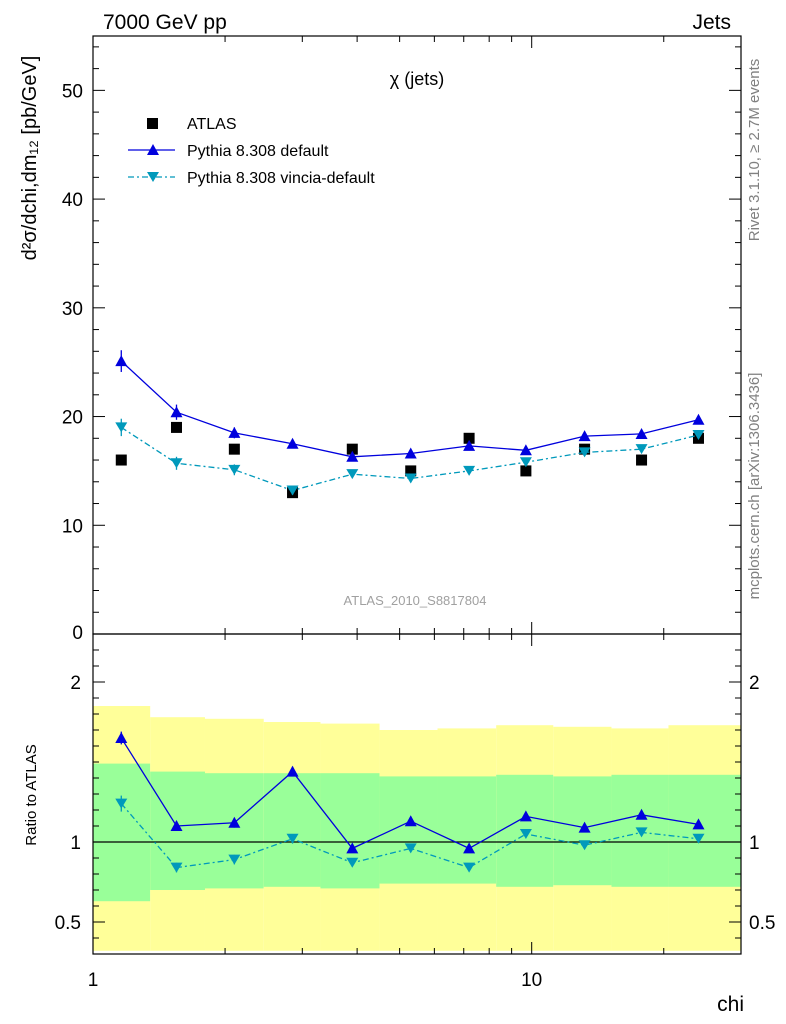  I want to click on ratio-y-tick-label: 0.5, so click(68, 923).